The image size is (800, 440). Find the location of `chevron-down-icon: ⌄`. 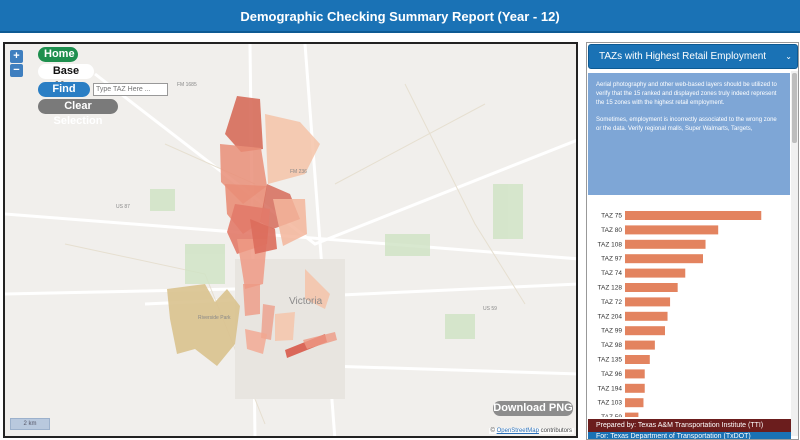

chevron-down-icon: ⌄ is located at coordinates (788, 56).